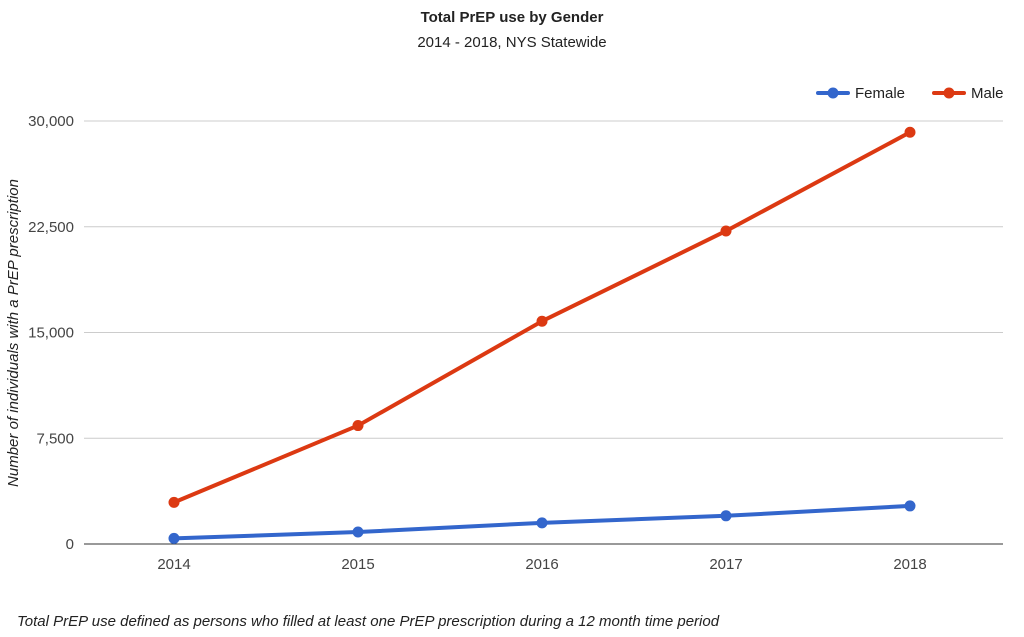 This screenshot has width=1024, height=637. What do you see at coordinates (55, 438) in the screenshot?
I see `y-tick-label: 7,500` at bounding box center [55, 438].